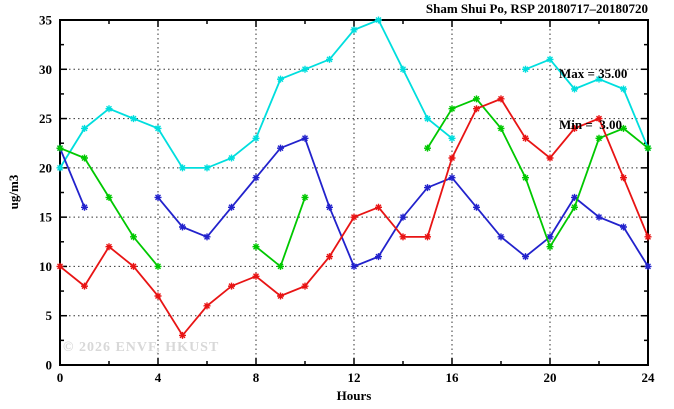 The width and height of the screenshot is (674, 409). What do you see at coordinates (141, 347) in the screenshot?
I see `watermark: © 2026 ENVF, HKUST` at bounding box center [141, 347].